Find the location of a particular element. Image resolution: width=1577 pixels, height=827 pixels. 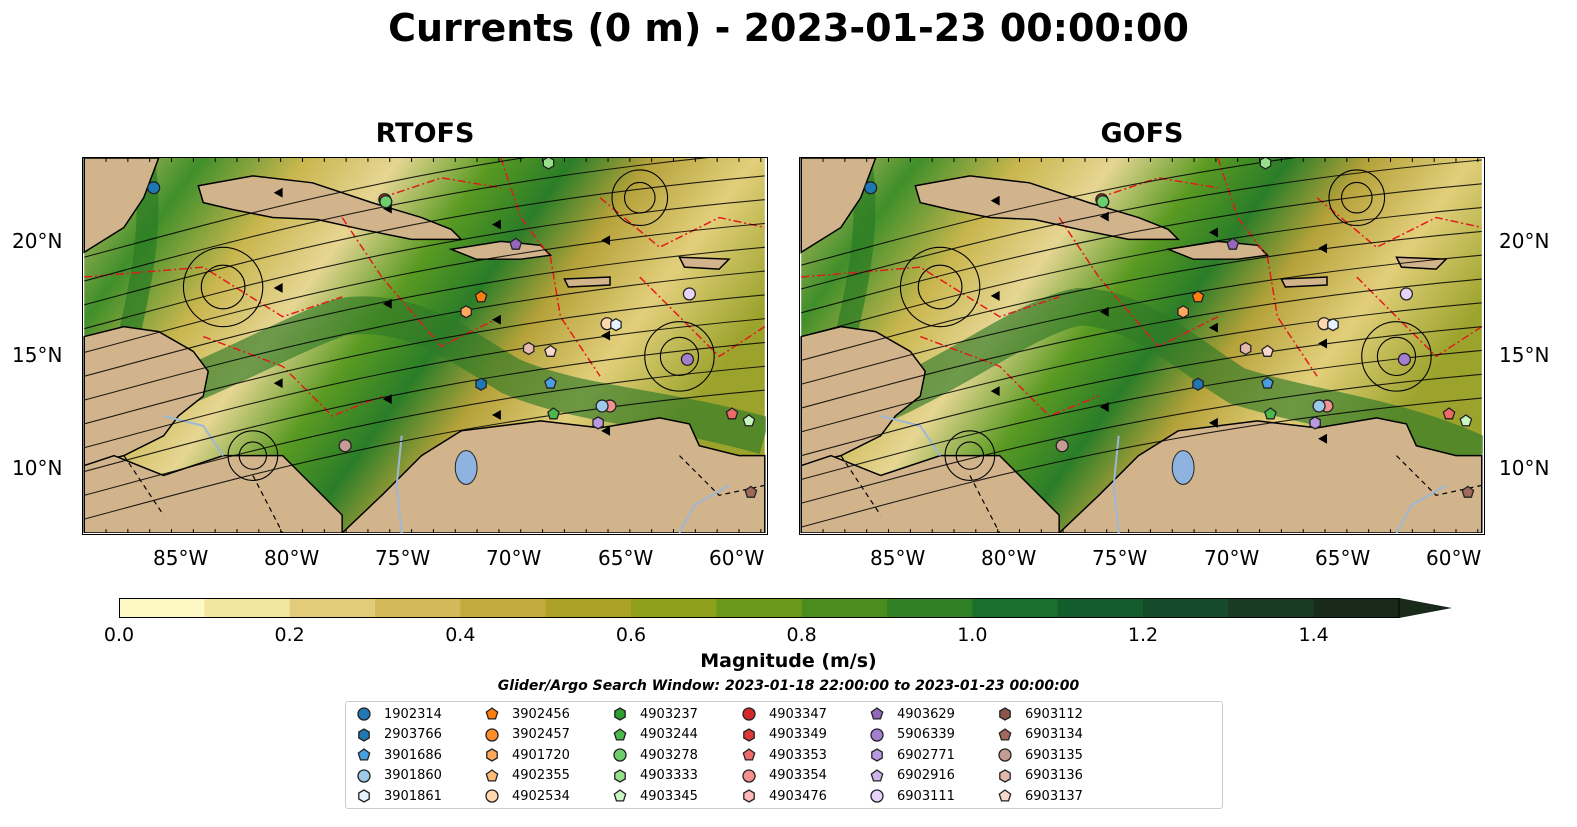

legend-item: 4901720 is located at coordinates (527, 755).